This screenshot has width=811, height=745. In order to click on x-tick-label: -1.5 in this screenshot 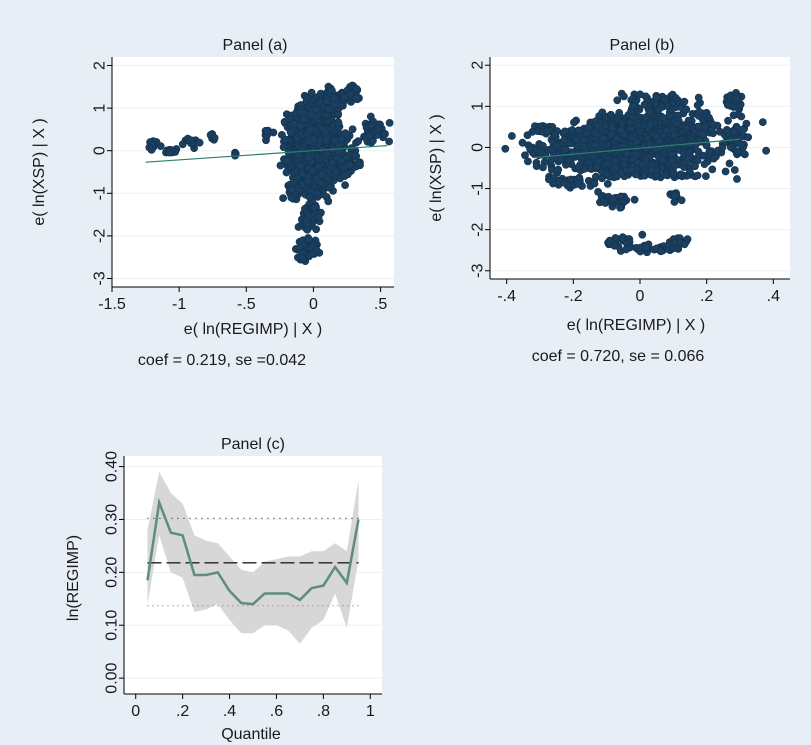, I will do `click(112, 304)`.